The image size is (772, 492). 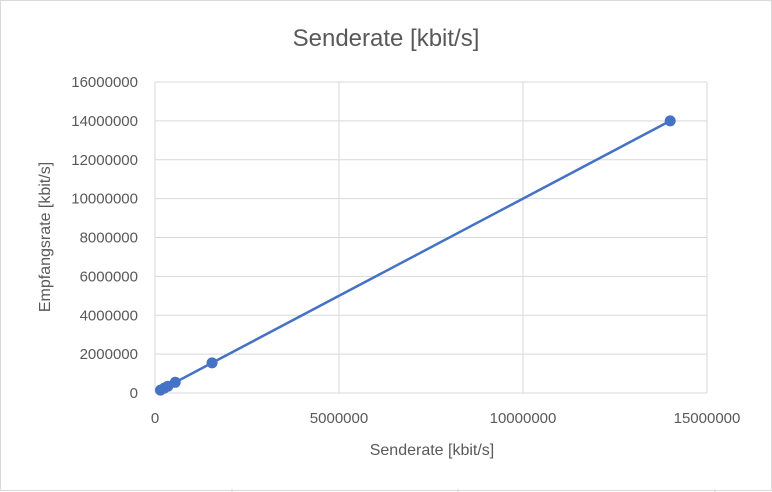 What do you see at coordinates (104, 121) in the screenshot?
I see `y-tick-label: 14000000` at bounding box center [104, 121].